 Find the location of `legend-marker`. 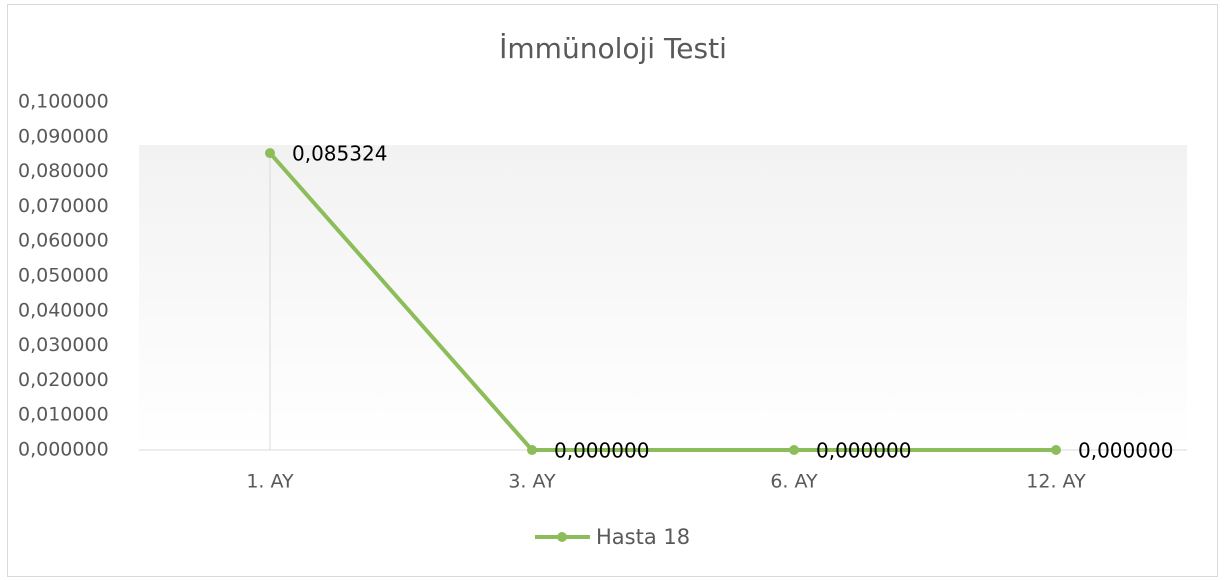

legend-marker is located at coordinates (562, 537).